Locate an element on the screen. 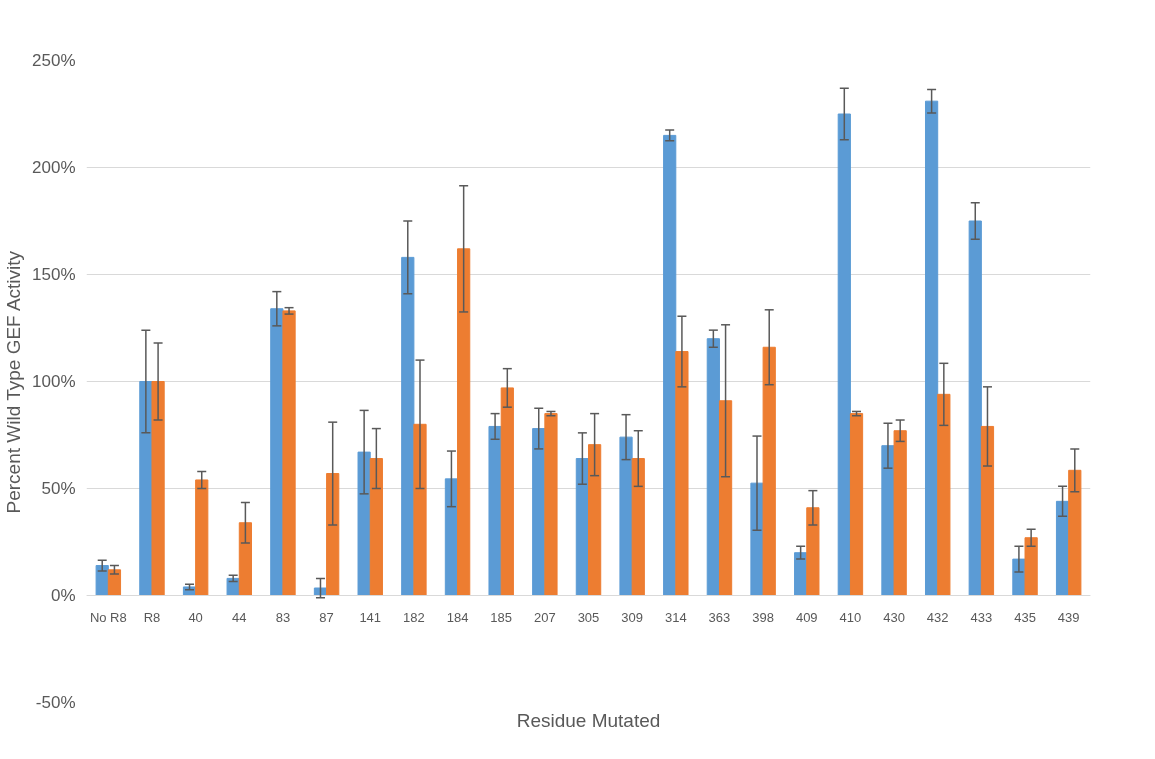 The image size is (1155, 759). x-tick-label: 410 is located at coordinates (850, 617).